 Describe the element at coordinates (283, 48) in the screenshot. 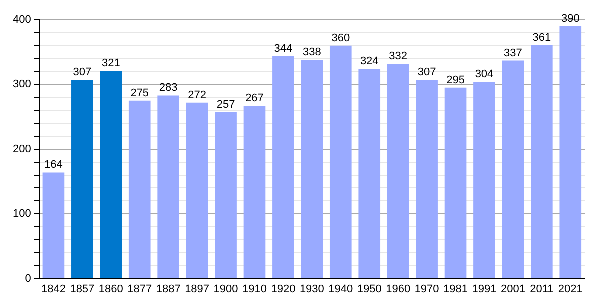

I see `data-label: 344` at that location.